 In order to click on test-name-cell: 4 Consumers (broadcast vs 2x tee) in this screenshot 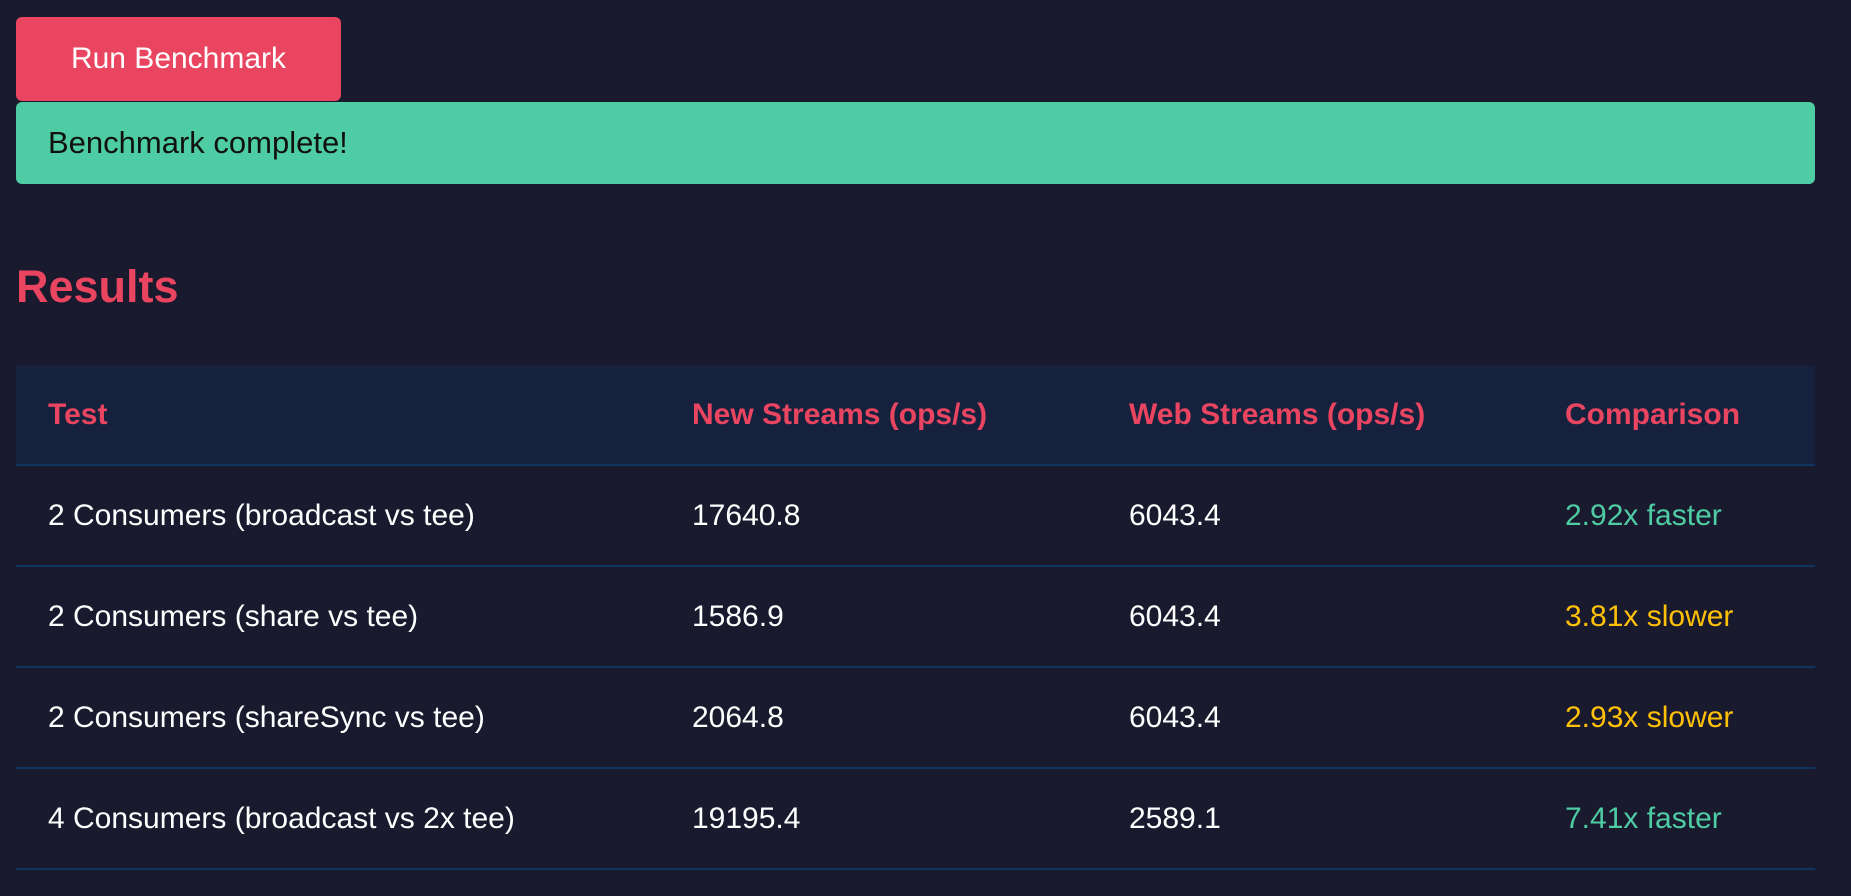, I will do `click(338, 819)`.